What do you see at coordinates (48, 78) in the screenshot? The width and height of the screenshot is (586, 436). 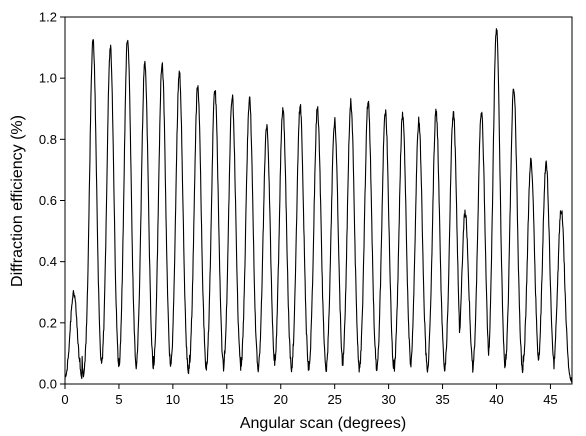 I see `y-tick-label: 1.0` at bounding box center [48, 78].